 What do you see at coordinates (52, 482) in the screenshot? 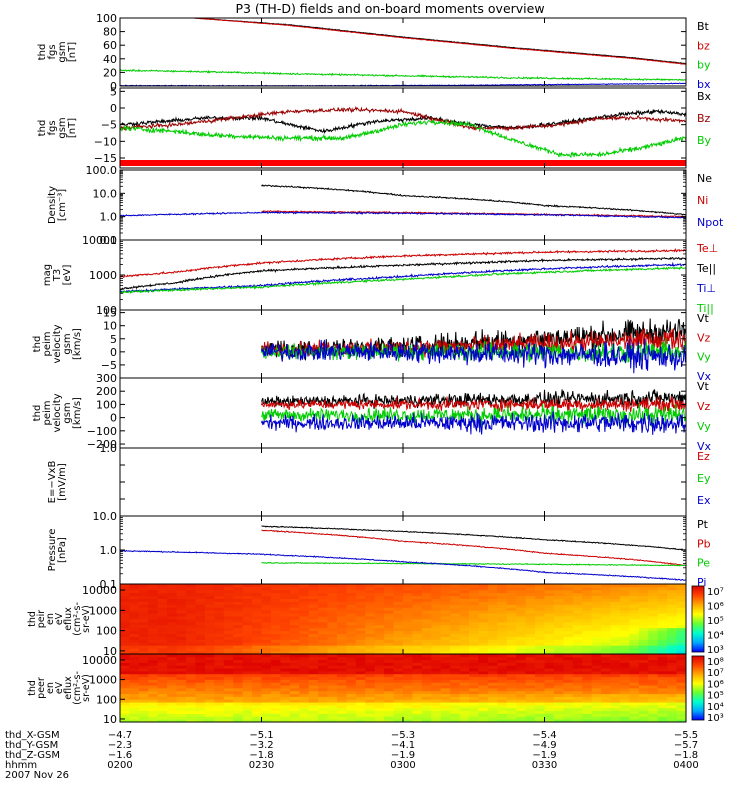
I see `y-axis-label: E=−VxB` at bounding box center [52, 482].